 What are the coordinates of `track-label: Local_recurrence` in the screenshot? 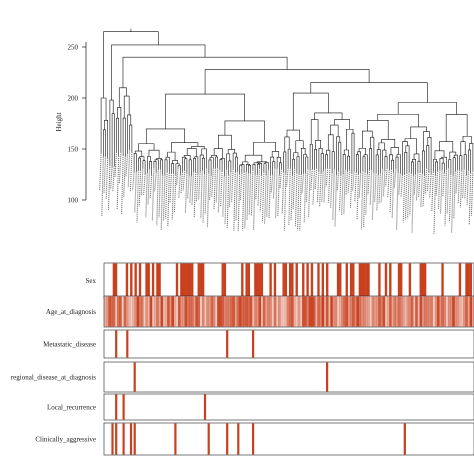 It's located at (71, 408).